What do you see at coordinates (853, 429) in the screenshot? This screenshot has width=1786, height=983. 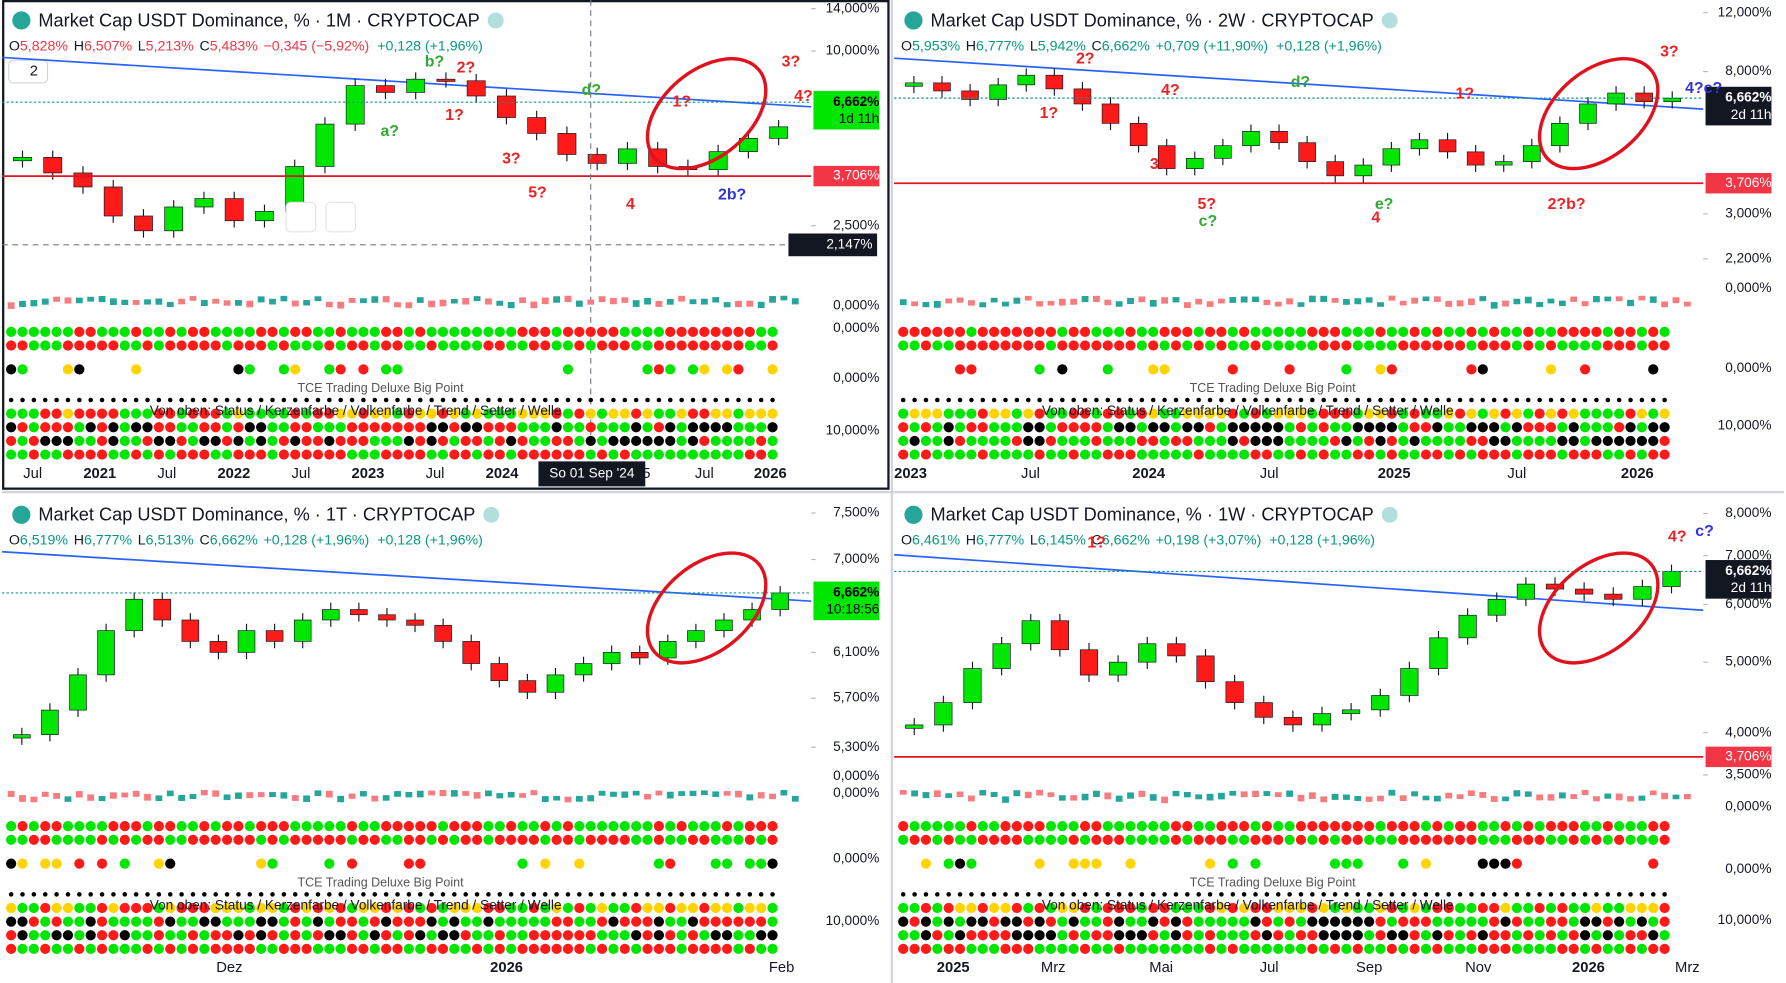 I see `indicator-axis-label: 10,000%` at bounding box center [853, 429].